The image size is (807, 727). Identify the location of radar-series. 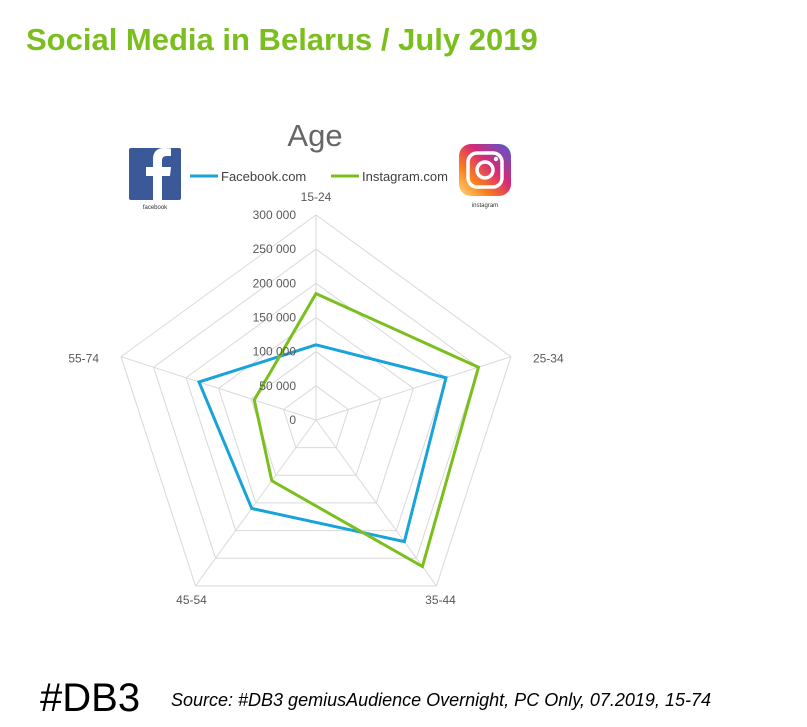
(339, 430).